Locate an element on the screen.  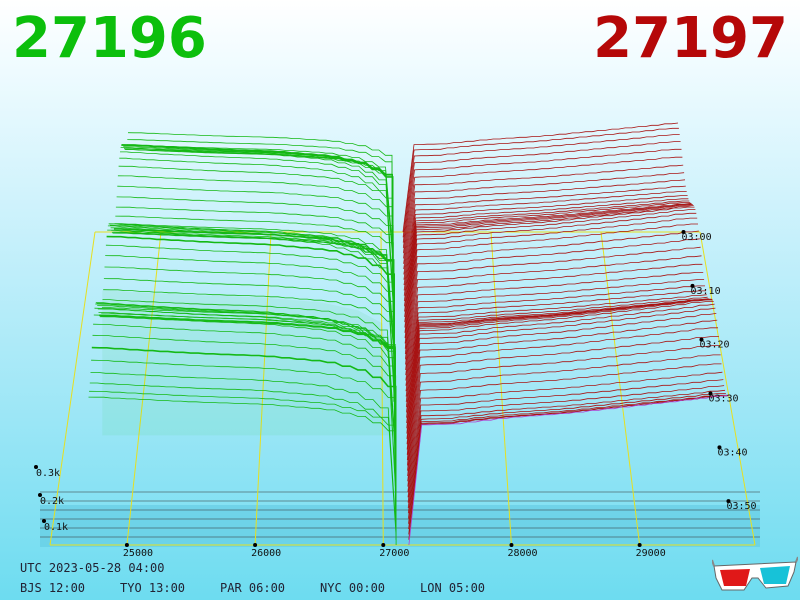
timezone-nyc: NYC 00:00 is located at coordinates (353, 588).